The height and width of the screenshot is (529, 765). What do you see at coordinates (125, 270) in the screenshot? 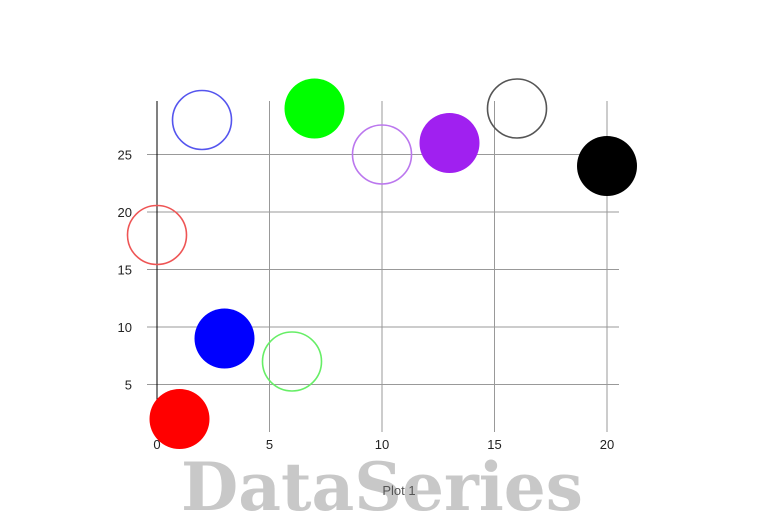
I see `y-tick-label: 15` at bounding box center [125, 270].